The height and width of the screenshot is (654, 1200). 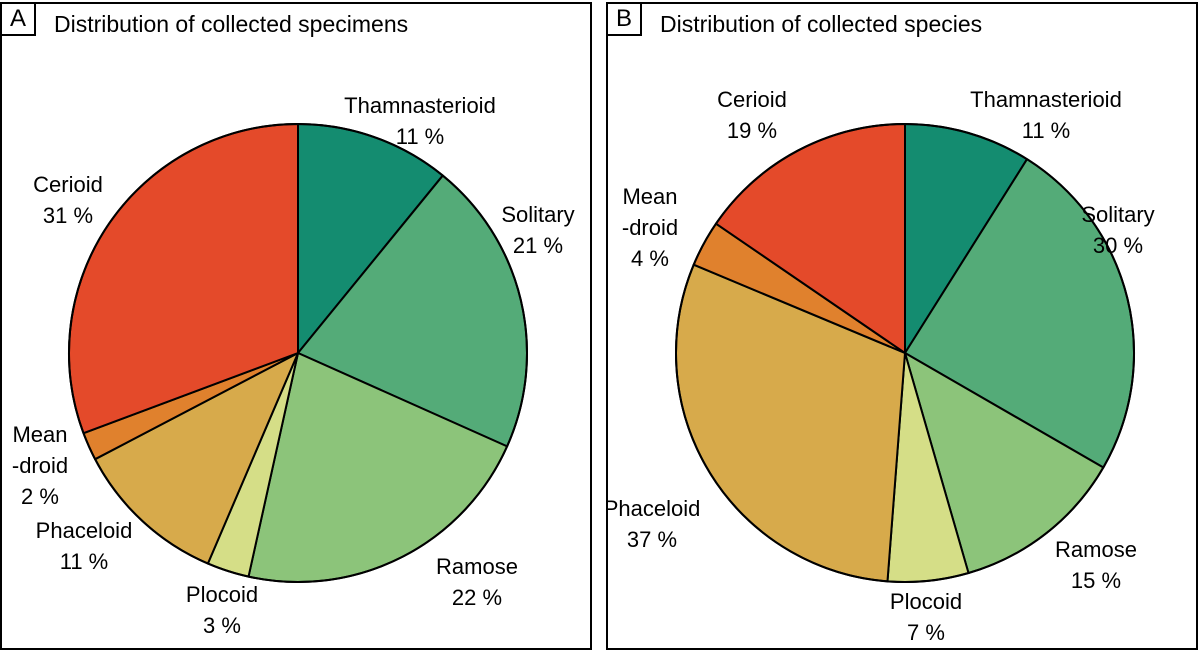 What do you see at coordinates (1096, 565) in the screenshot?
I see `slice-label-ramose: Ramose 15 %` at bounding box center [1096, 565].